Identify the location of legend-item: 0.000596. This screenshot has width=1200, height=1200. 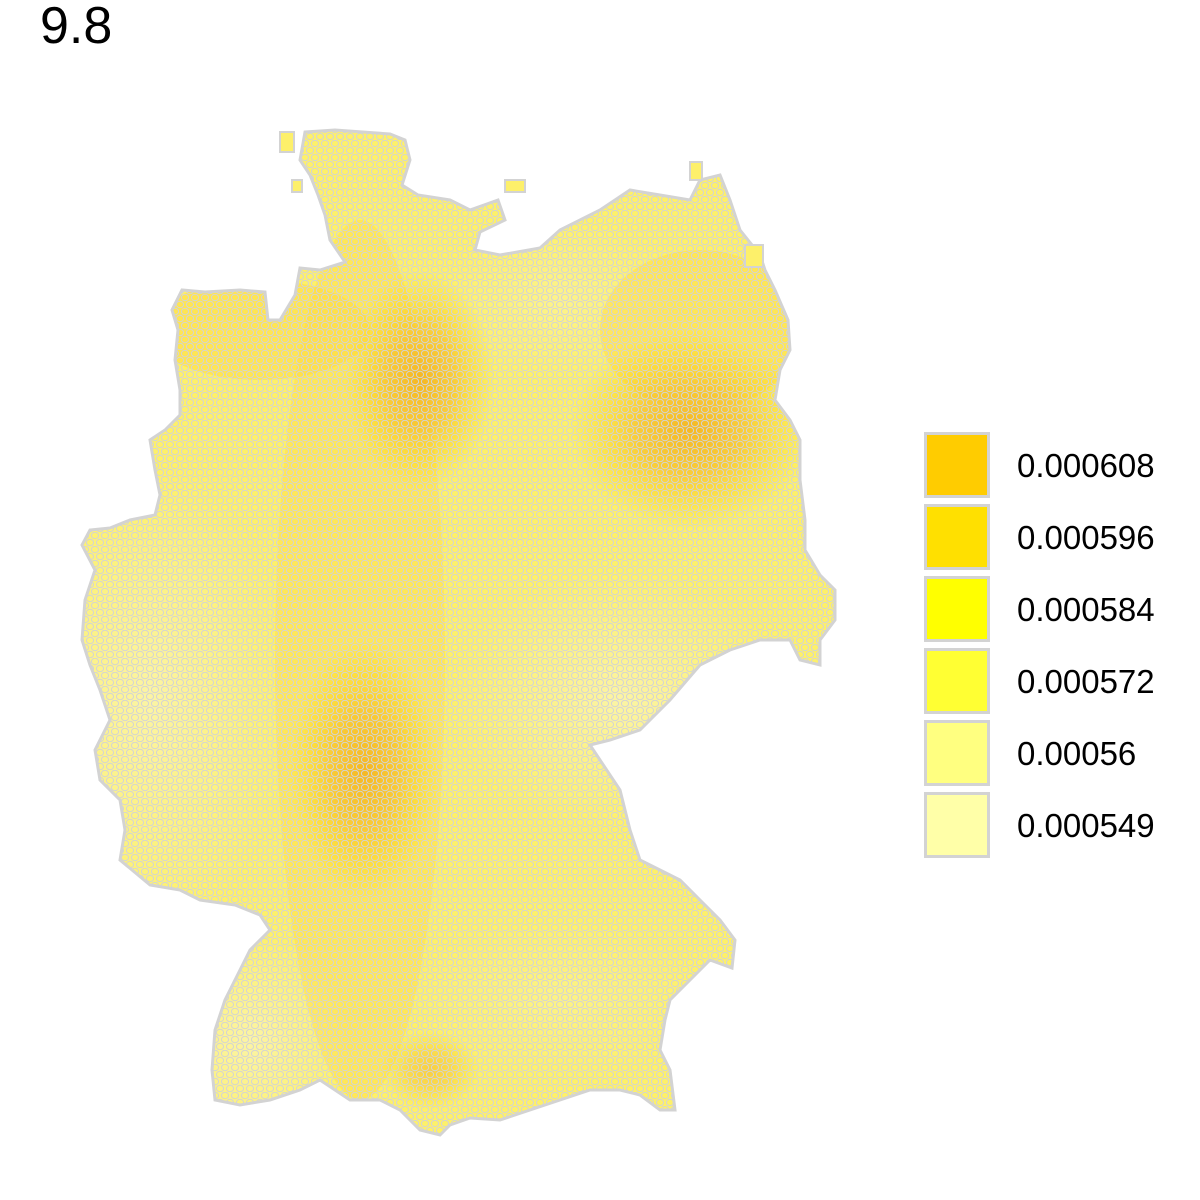
(1052, 538).